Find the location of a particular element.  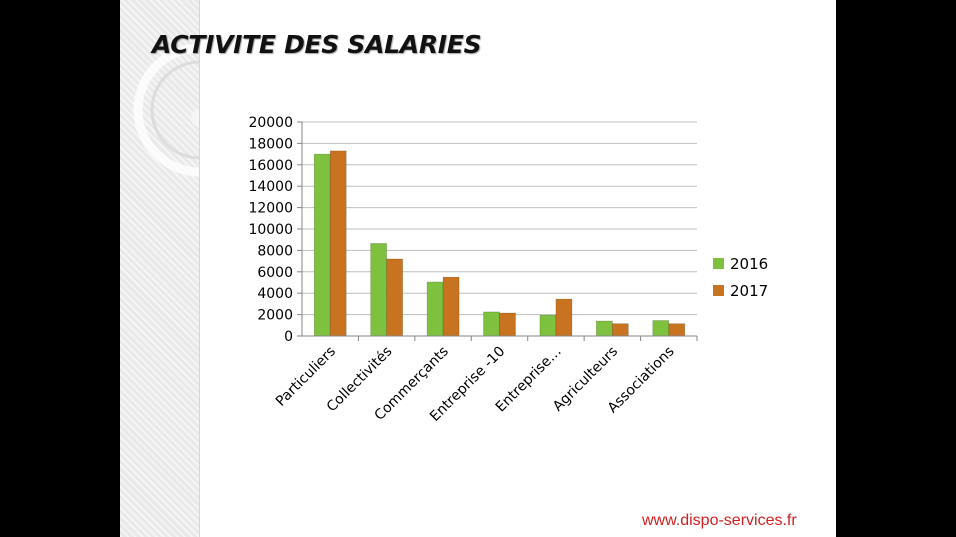

legend-label: 2016 is located at coordinates (749, 264).